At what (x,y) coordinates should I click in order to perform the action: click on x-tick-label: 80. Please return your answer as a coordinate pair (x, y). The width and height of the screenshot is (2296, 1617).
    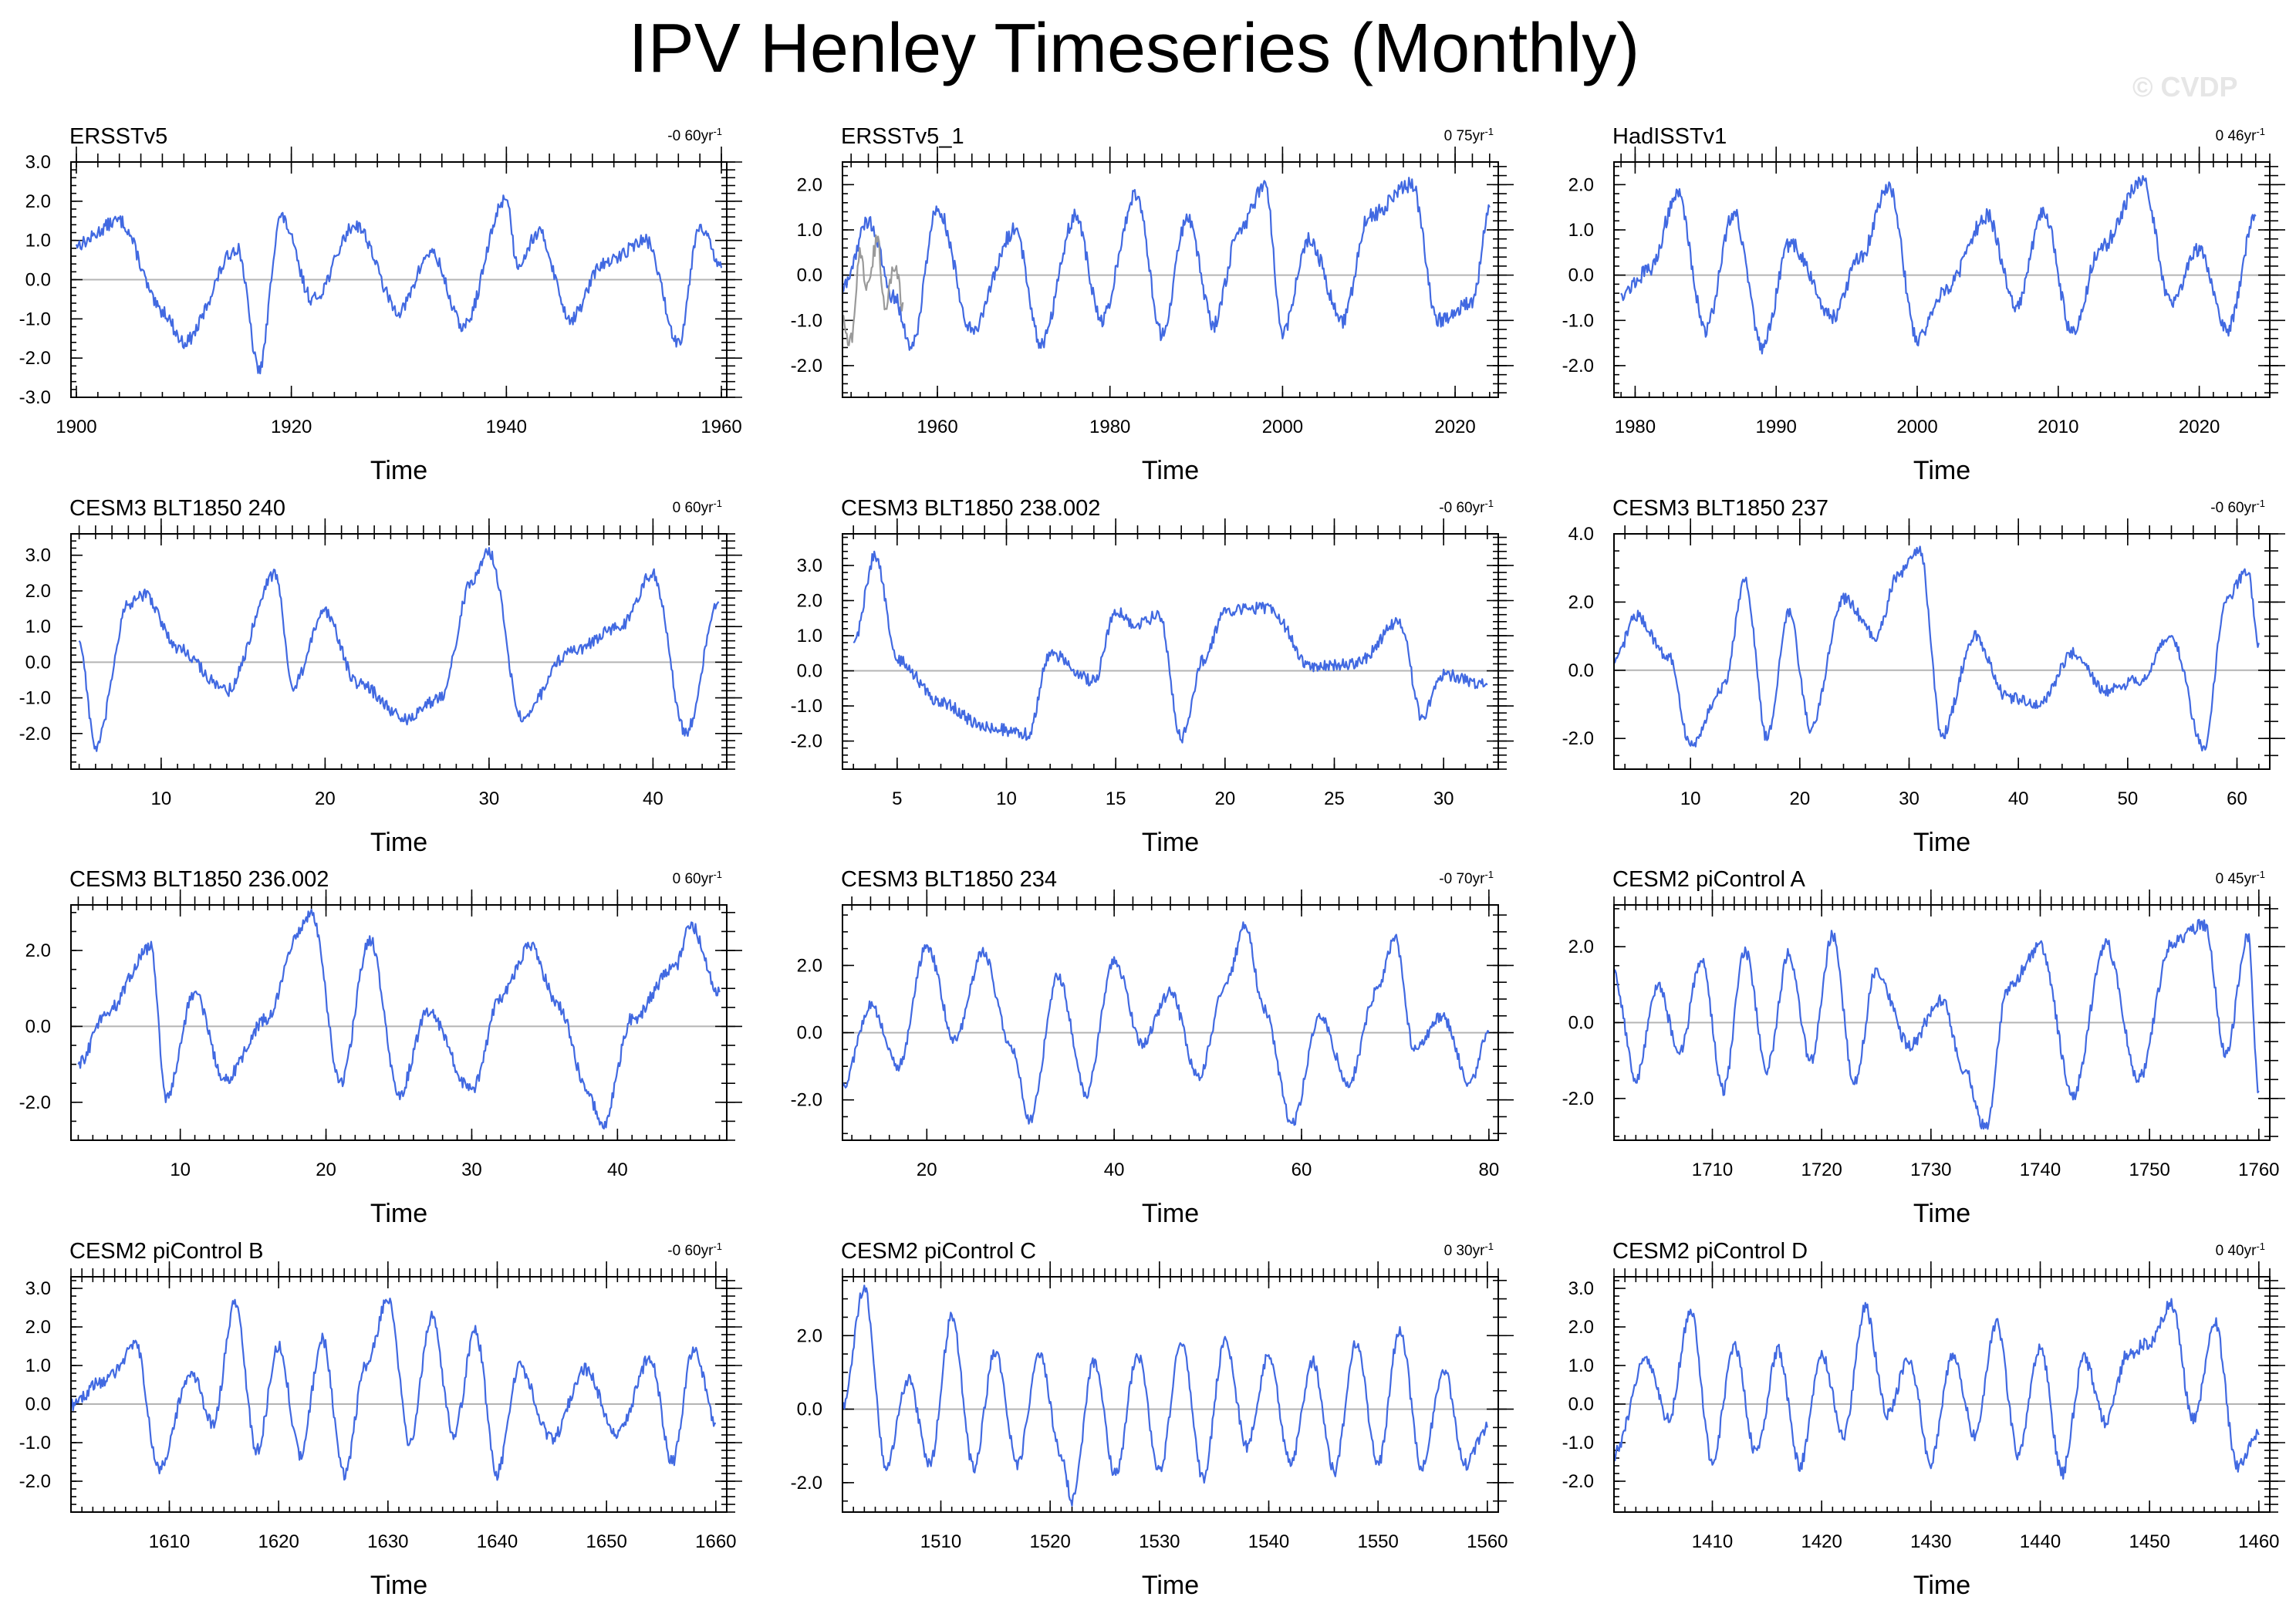
    Looking at the image, I should click on (1489, 1170).